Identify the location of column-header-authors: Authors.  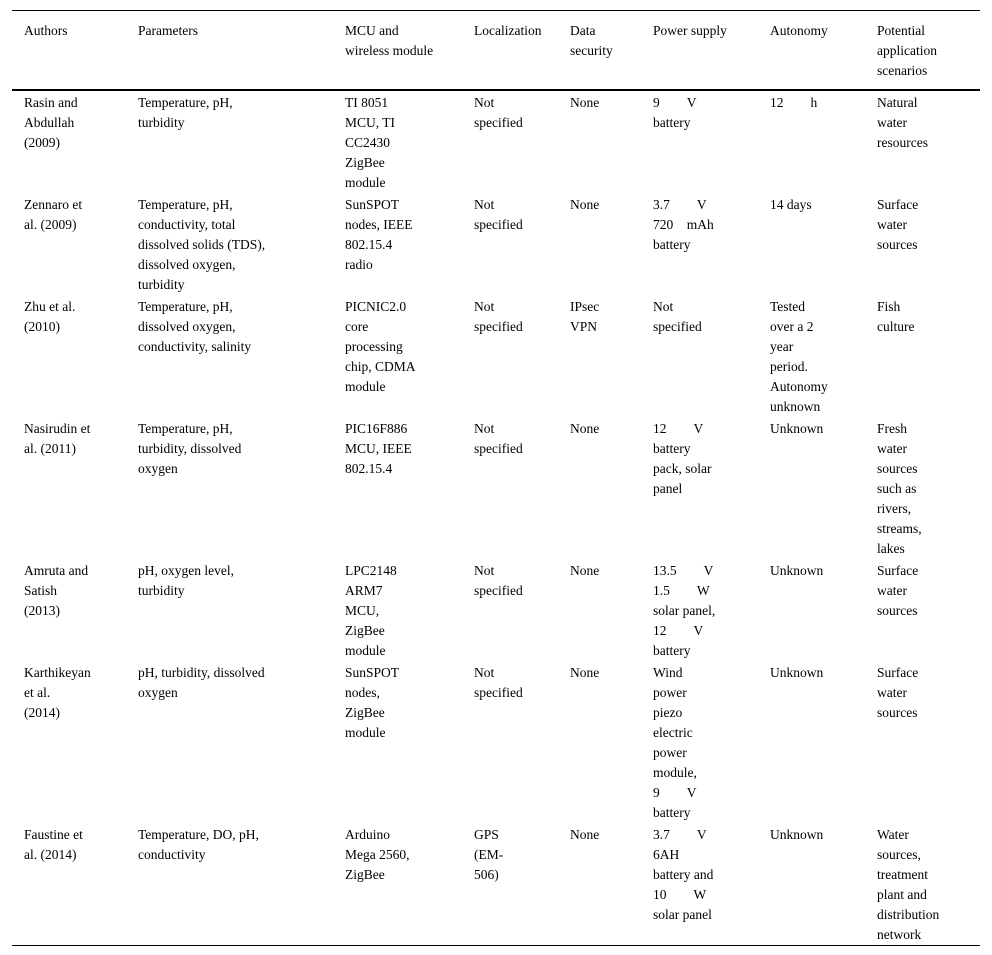
(75, 50).